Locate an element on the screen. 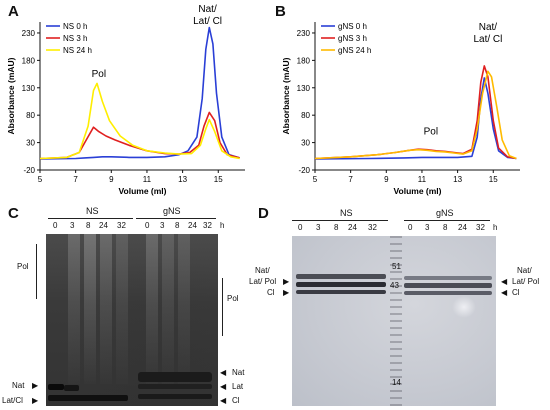  gel-d-mark-r-latpol: Lat/ Pol is located at coordinates (526, 281).